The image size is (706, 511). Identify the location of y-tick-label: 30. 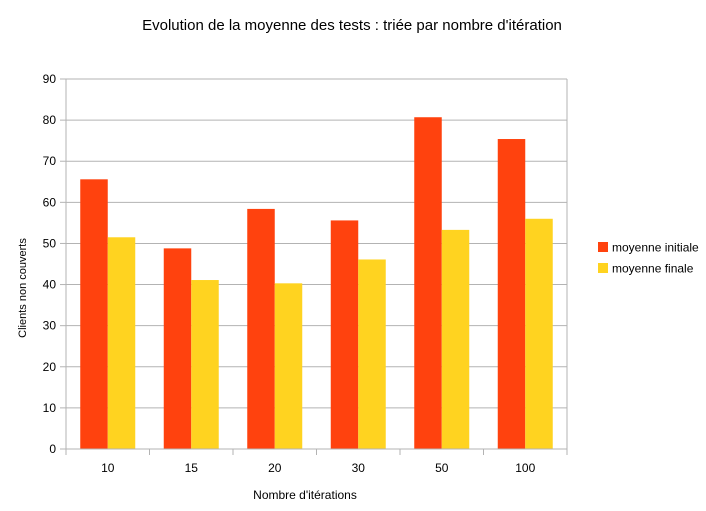
(50, 326).